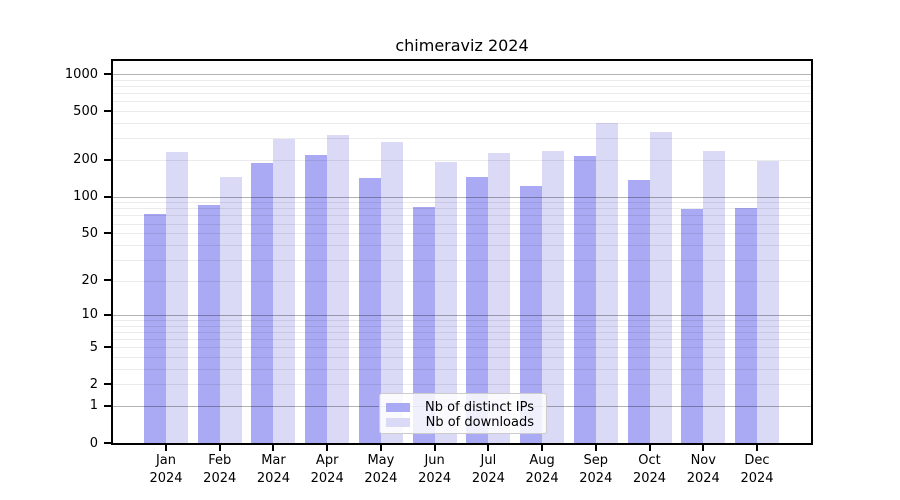 Image resolution: width=900 pixels, height=500 pixels. I want to click on x-tick-month: Jun, so click(434, 460).